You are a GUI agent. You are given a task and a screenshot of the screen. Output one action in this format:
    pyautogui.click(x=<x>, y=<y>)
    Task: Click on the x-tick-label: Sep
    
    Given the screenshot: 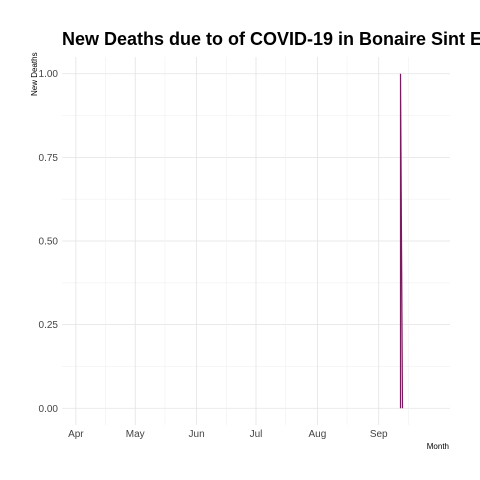 What is the action you would take?
    pyautogui.click(x=379, y=434)
    